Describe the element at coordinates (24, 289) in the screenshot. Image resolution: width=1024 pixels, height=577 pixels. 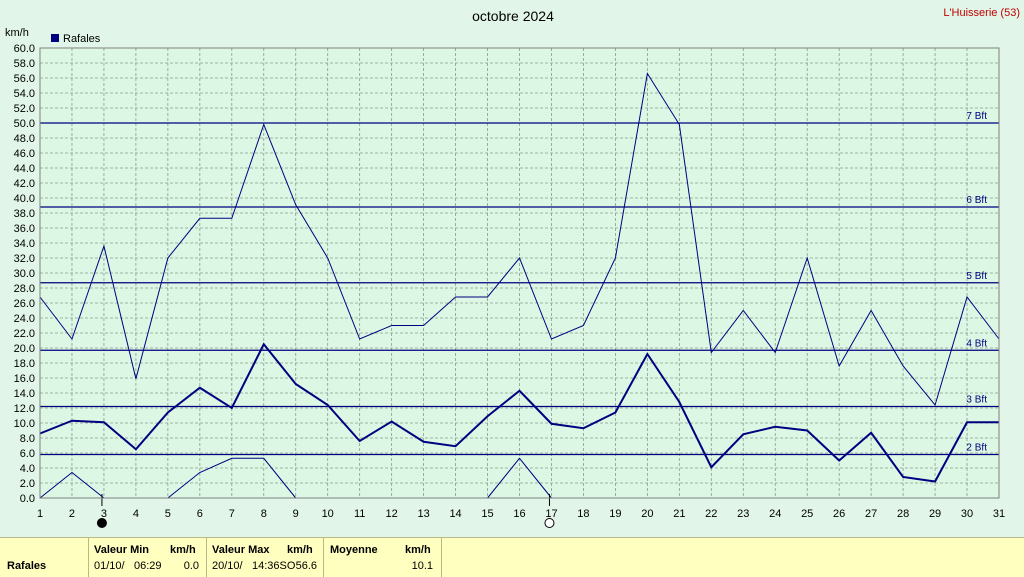
I see `y-tick-label: 28.0` at that location.